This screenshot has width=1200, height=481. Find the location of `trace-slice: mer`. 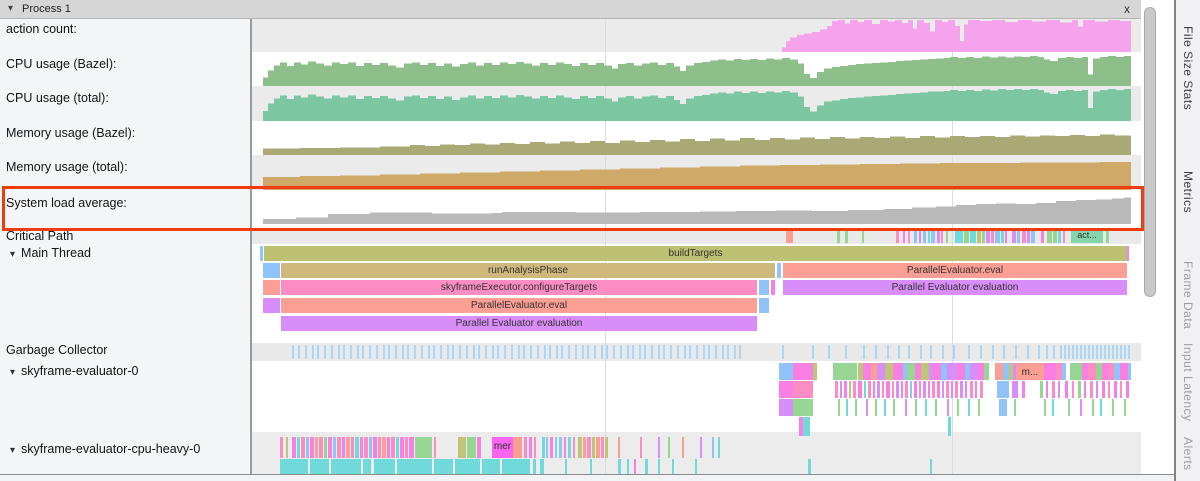

trace-slice: mer is located at coordinates (502, 447).